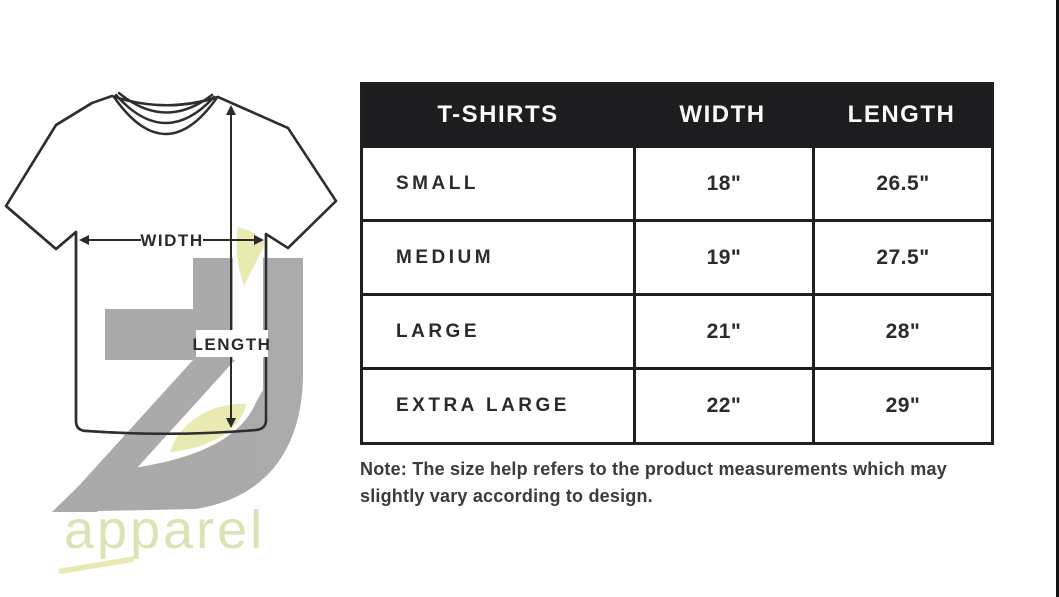 This screenshot has height=597, width=1059. I want to click on column-header-tshirts: T-SHIRTS, so click(498, 115).